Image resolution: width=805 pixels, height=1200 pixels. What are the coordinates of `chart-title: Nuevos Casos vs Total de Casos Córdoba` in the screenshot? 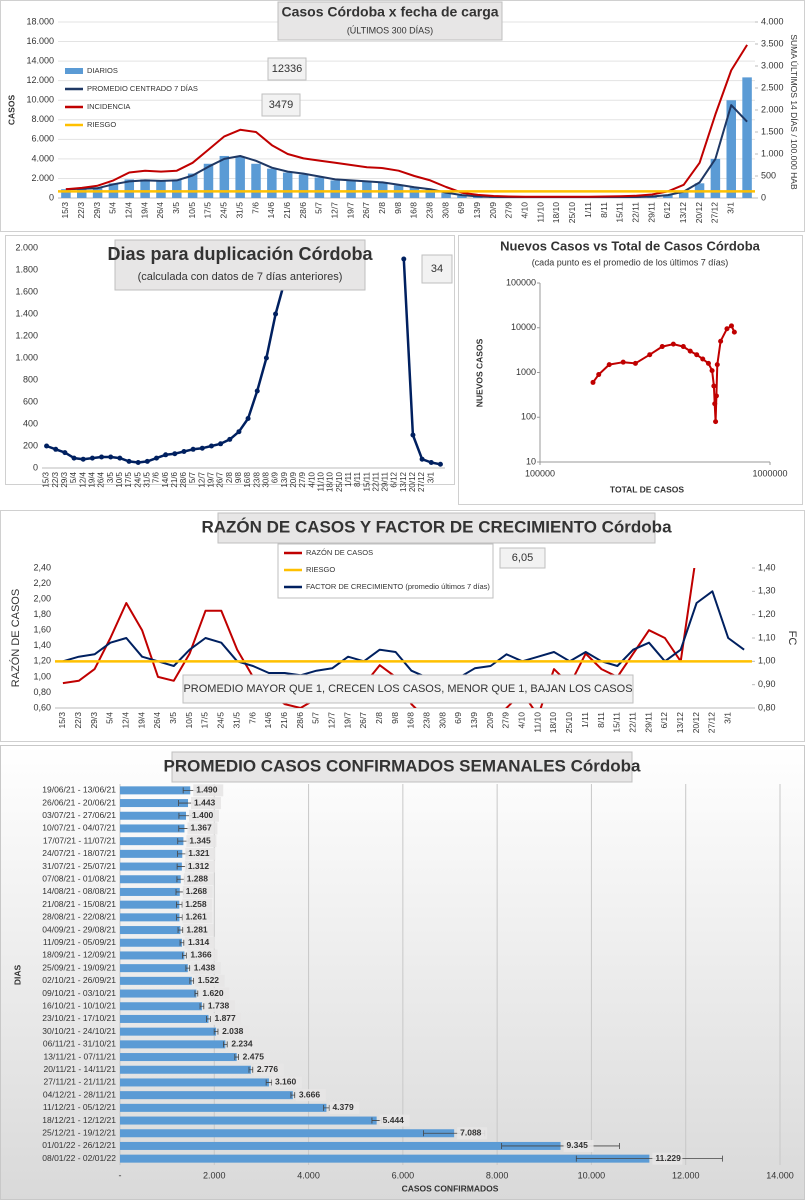 It's located at (630, 245).